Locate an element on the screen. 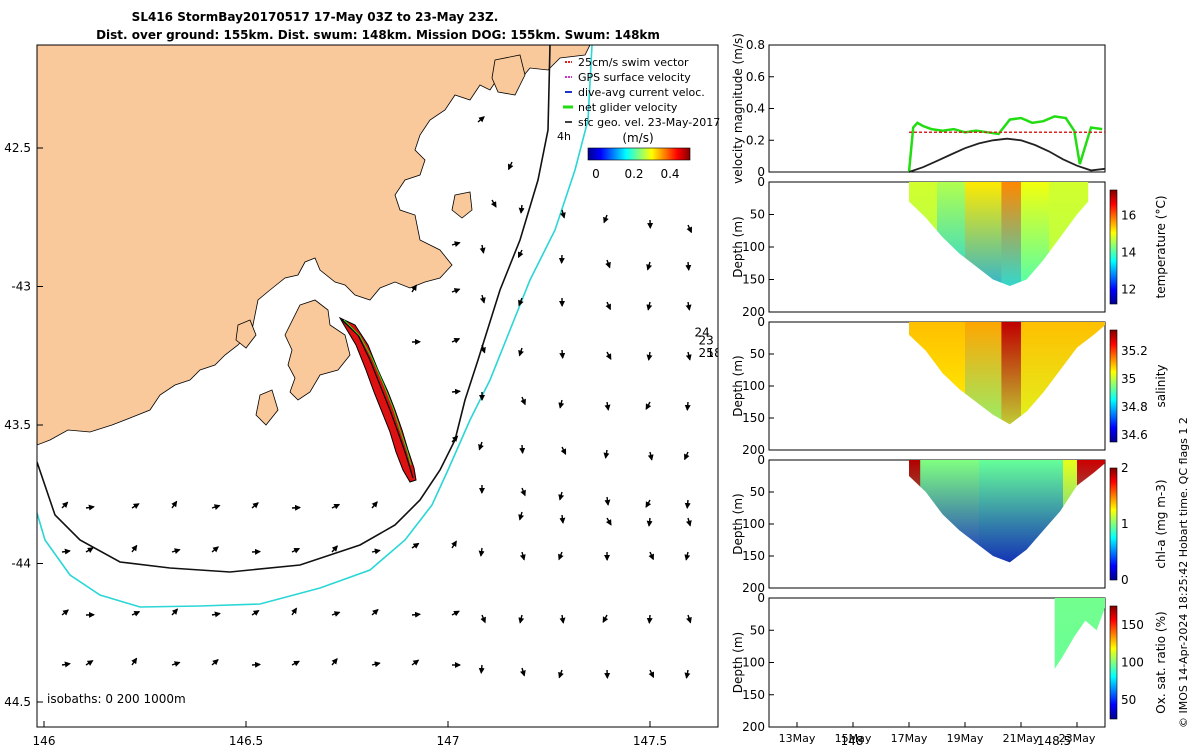 The width and height of the screenshot is (1200, 750). oxygen-y-tick-label: 200 is located at coordinates (753, 727).